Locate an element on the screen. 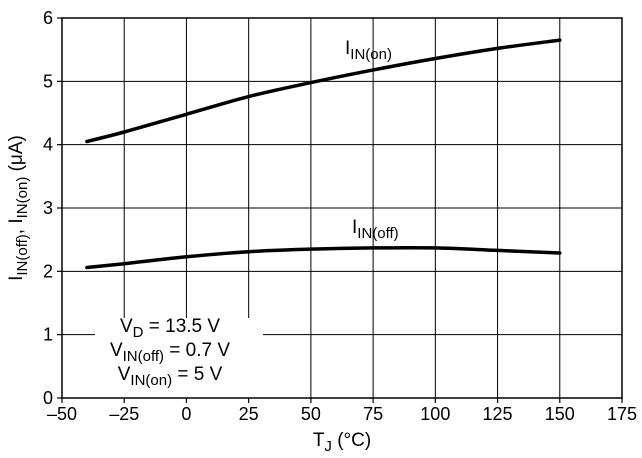  x-tick-label: 0 is located at coordinates (186, 414).